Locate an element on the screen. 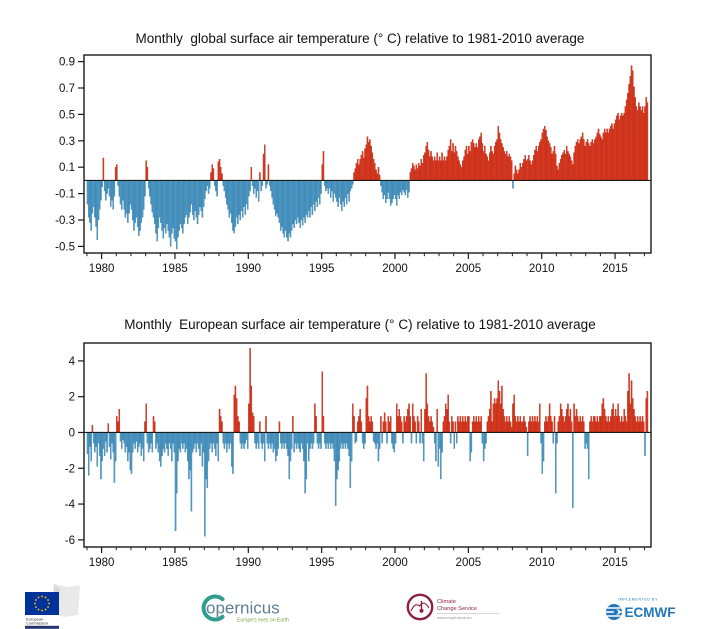 Image resolution: width=709 pixels, height=629 pixels. svg-text: 0 is located at coordinates (72, 433).